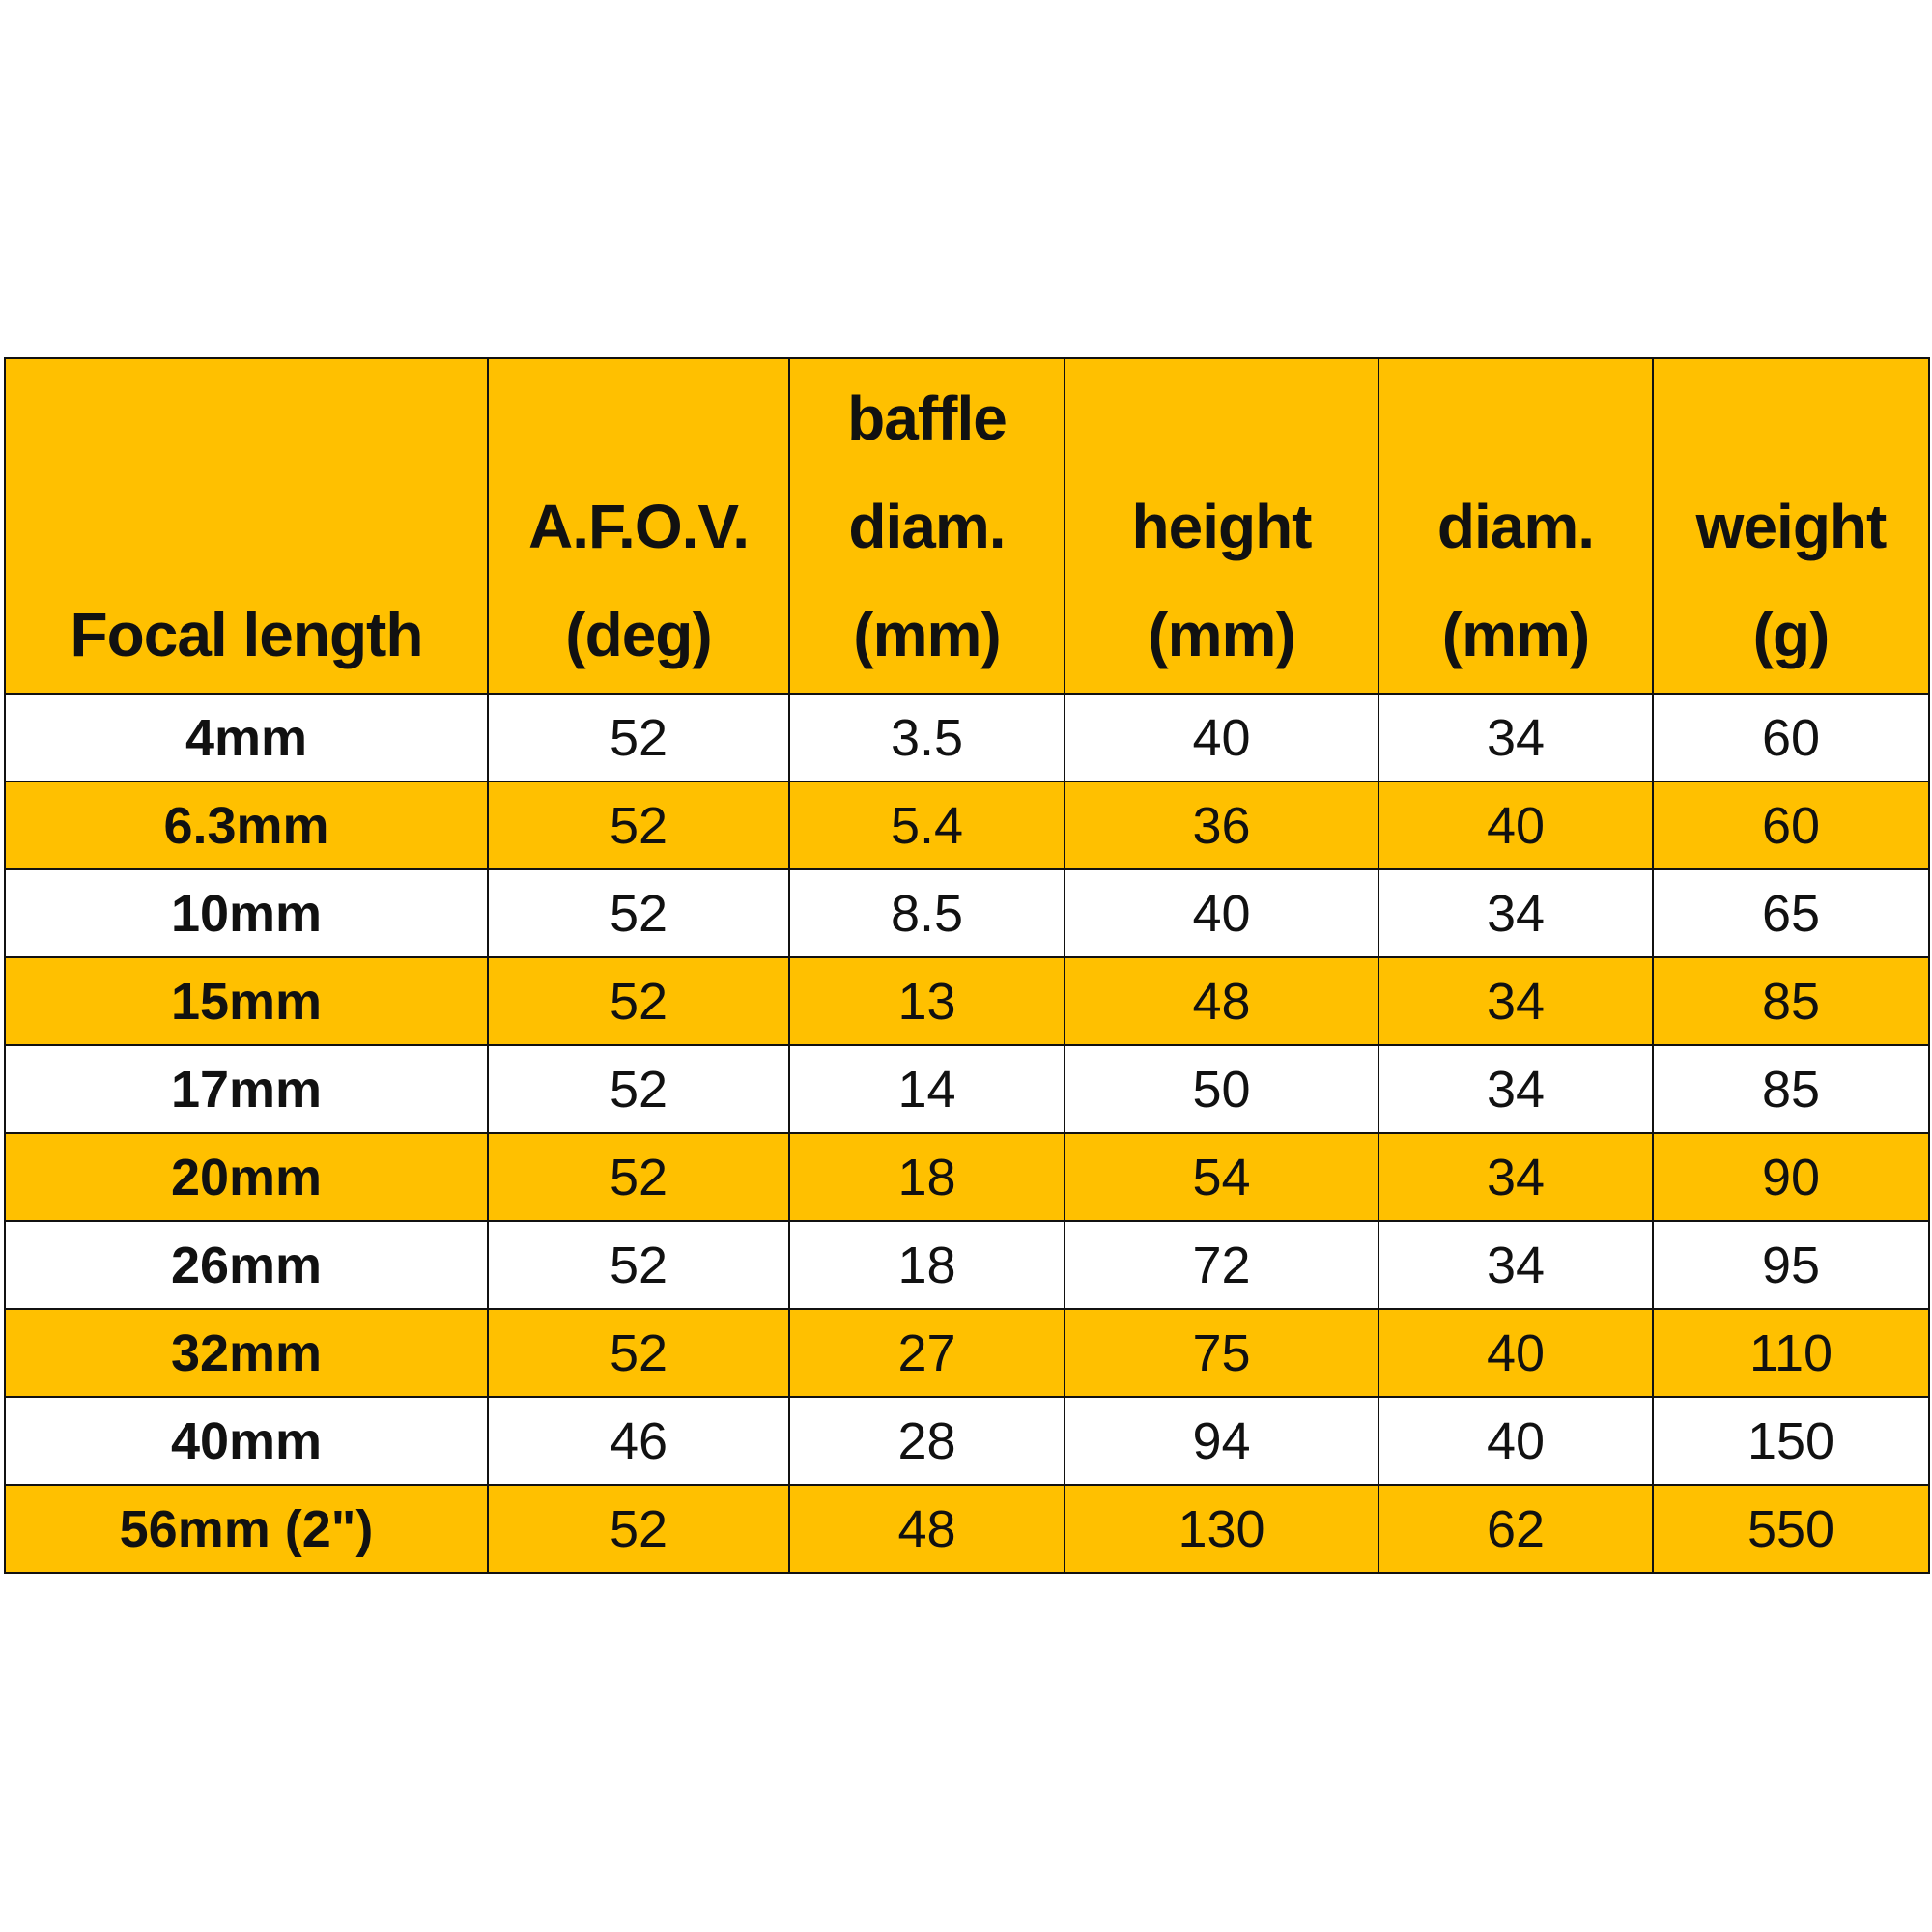  I want to click on cell-diameter: 62, so click(1516, 1529).